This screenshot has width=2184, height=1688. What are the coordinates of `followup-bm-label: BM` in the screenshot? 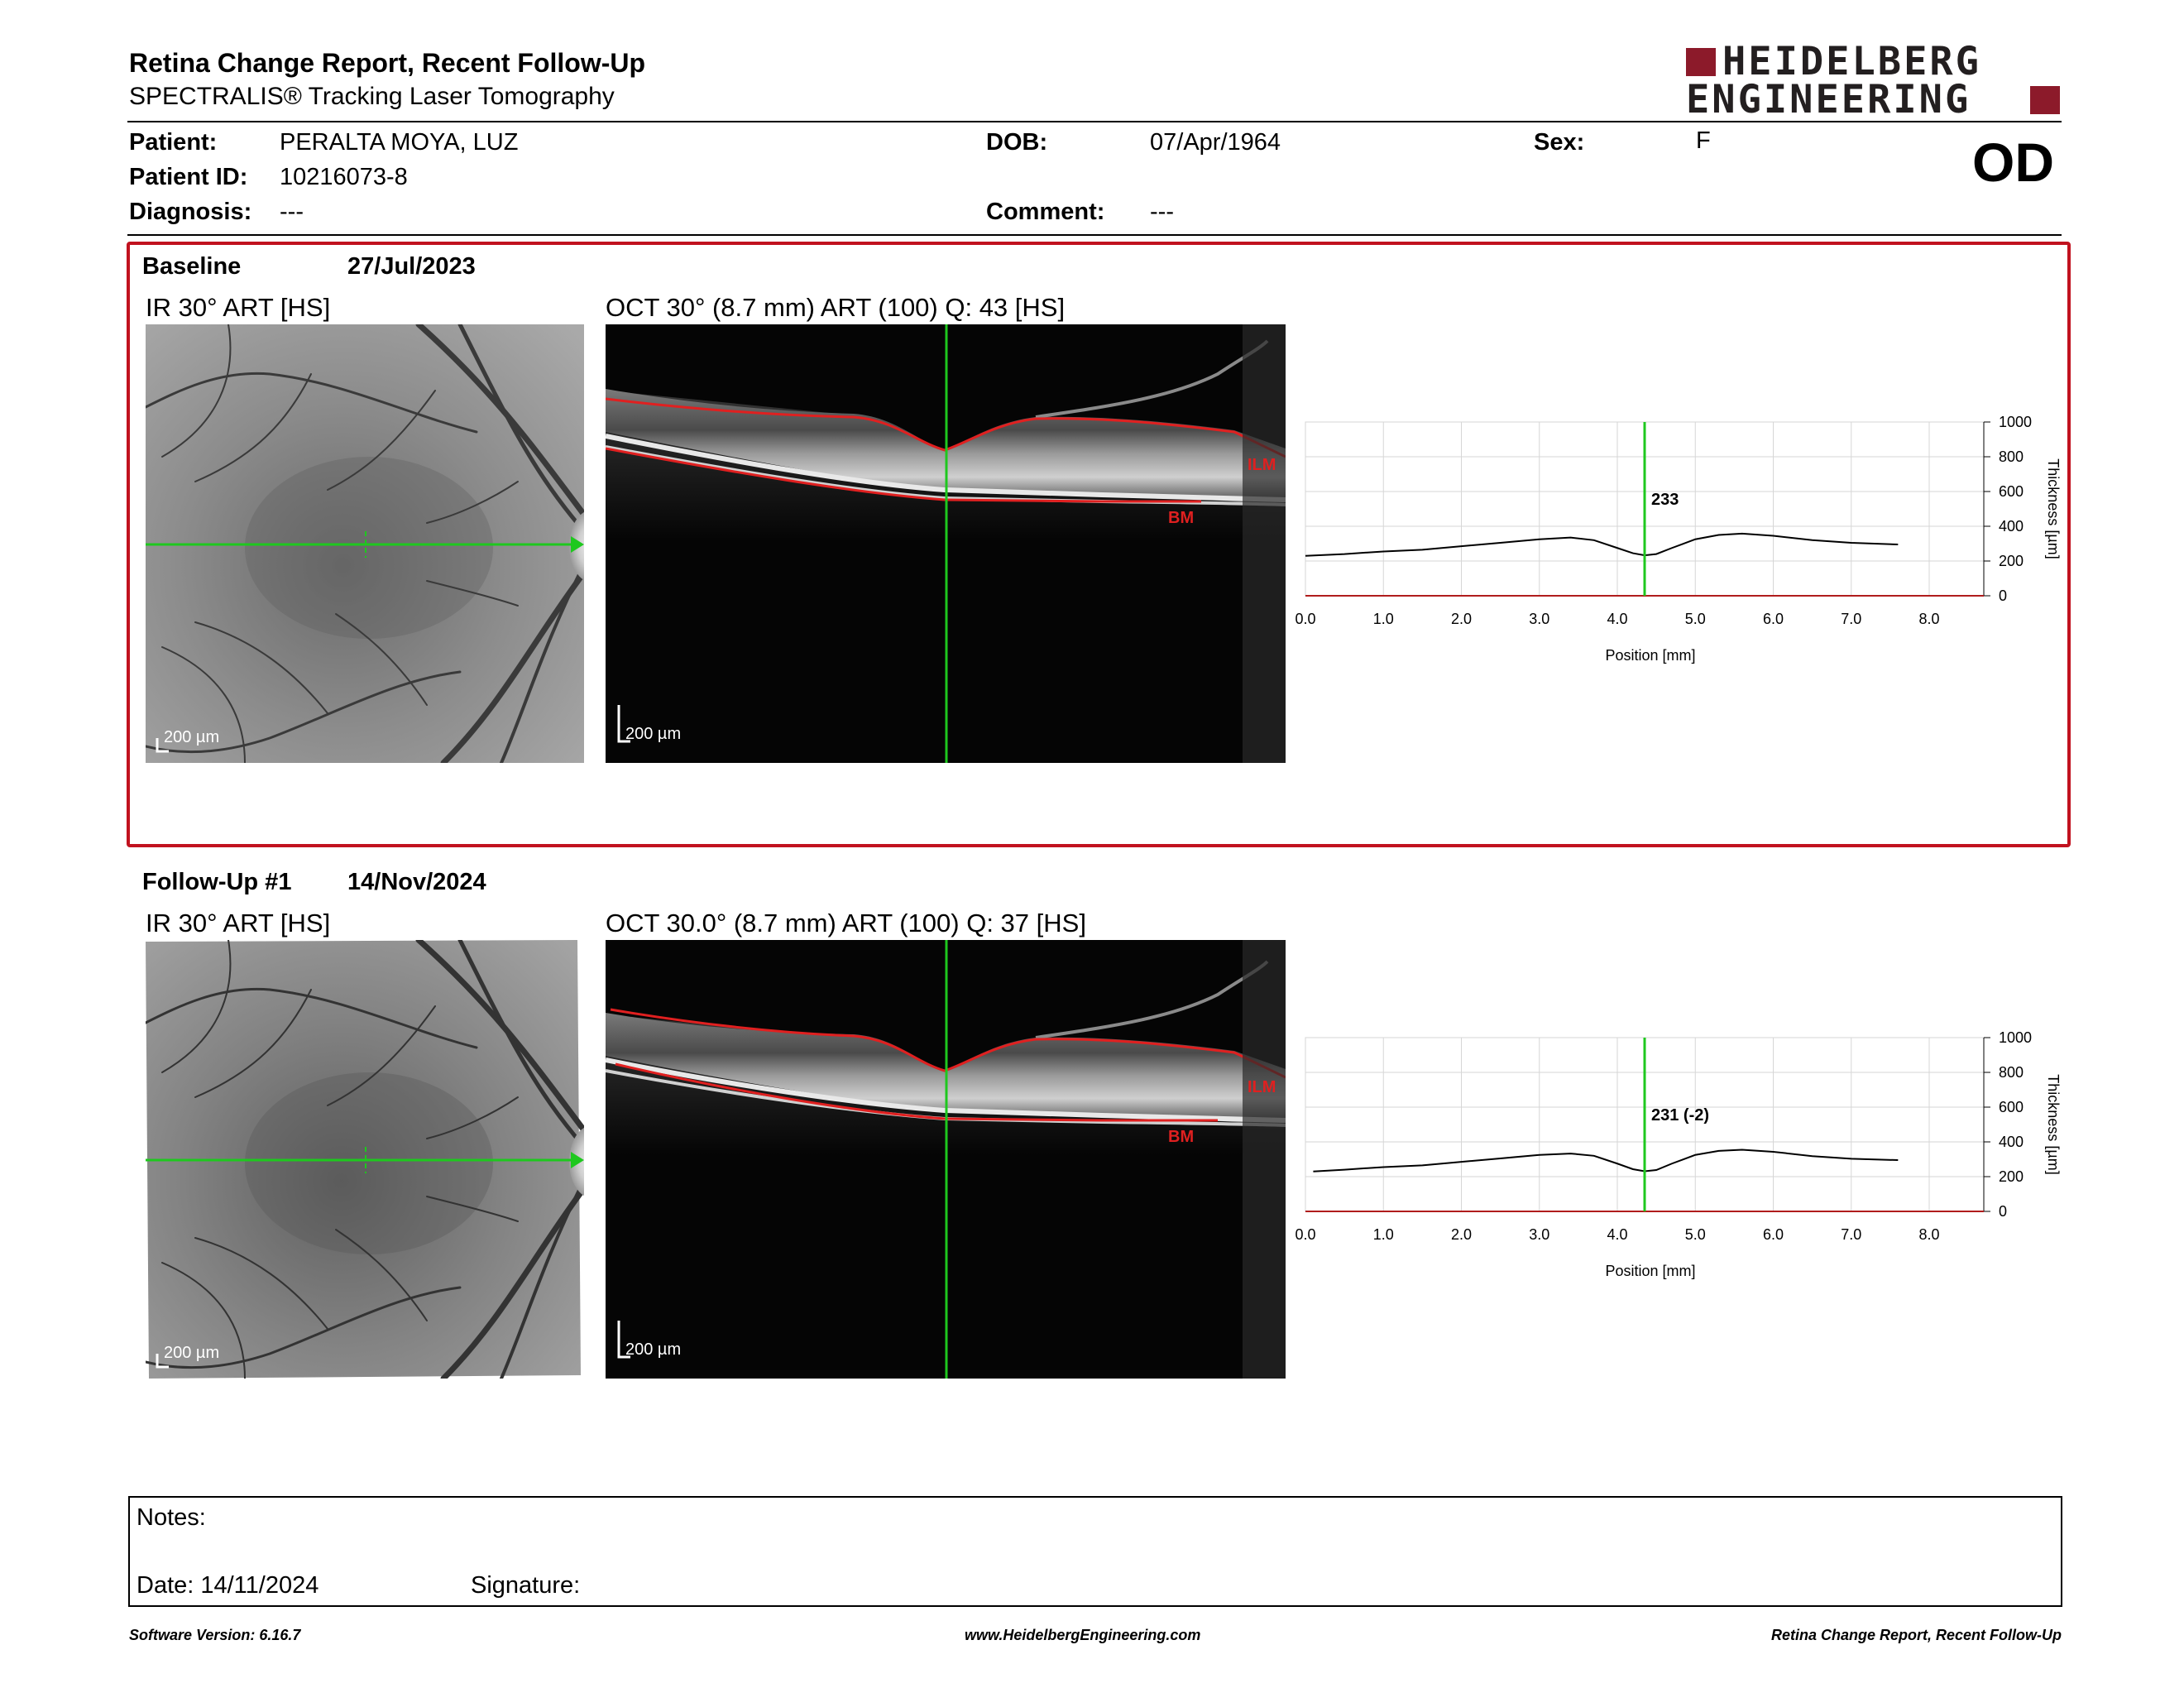 It's located at (1181, 1137).